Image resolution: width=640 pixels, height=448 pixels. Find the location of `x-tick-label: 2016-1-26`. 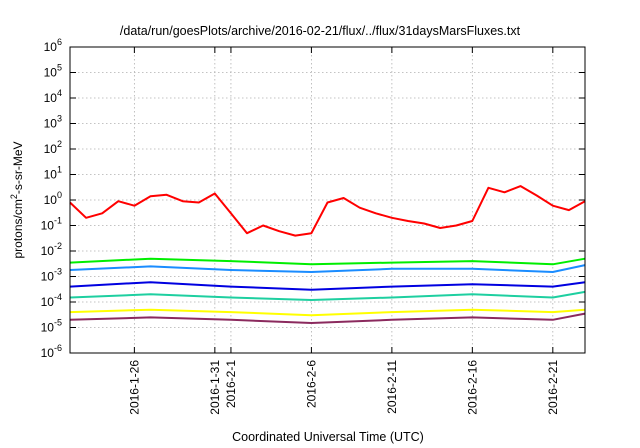

x-tick-label: 2016-1-26 is located at coordinates (134, 387).